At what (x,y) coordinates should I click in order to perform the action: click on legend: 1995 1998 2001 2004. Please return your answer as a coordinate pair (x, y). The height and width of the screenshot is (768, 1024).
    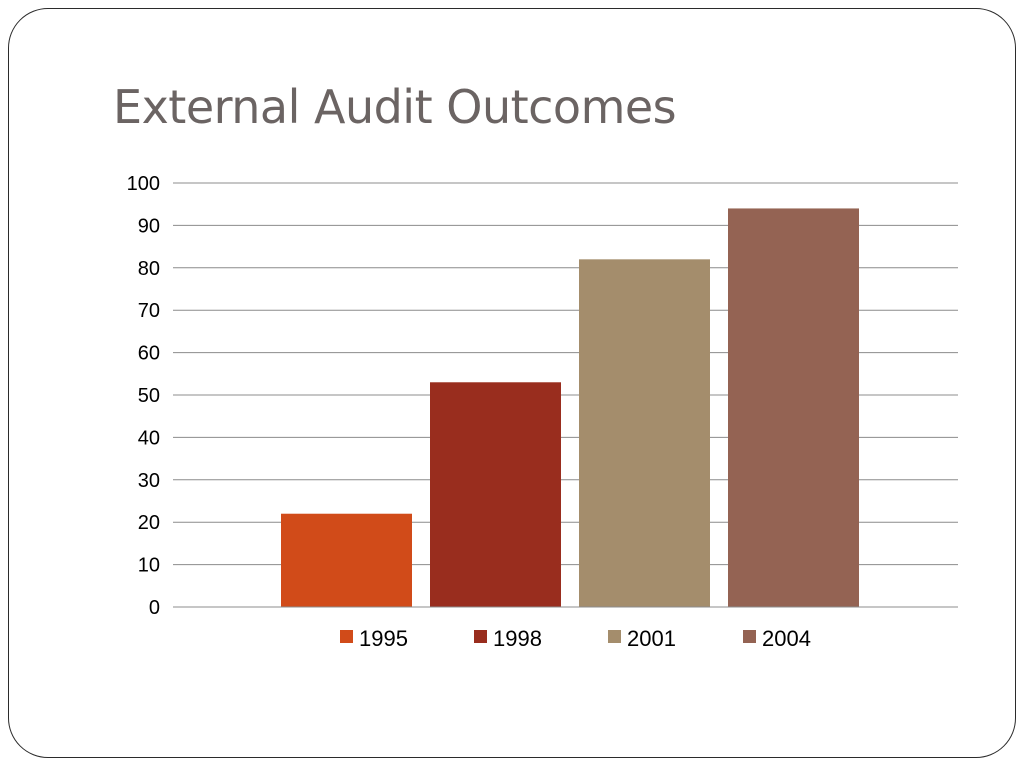
    Looking at the image, I should click on (575, 638).